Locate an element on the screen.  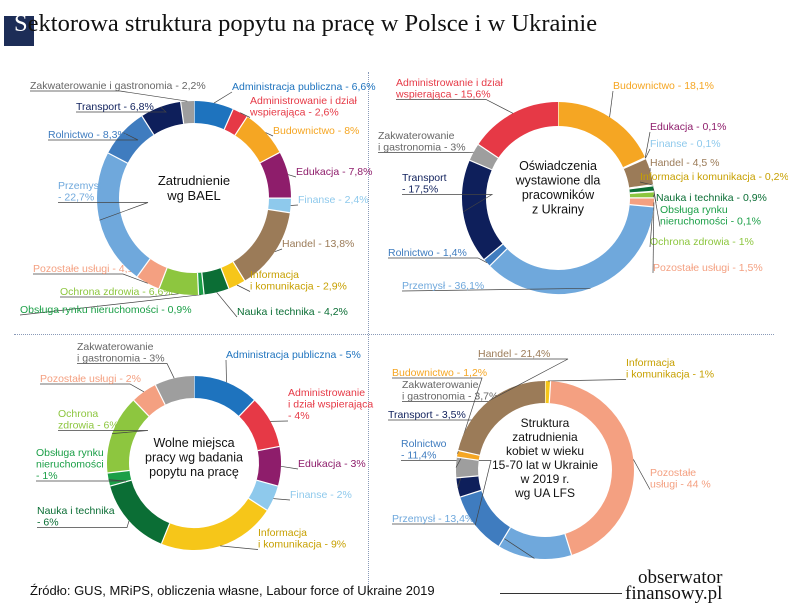
label-administracja-publiczna: Administracja publiczna - 6,6% is located at coordinates (304, 87).